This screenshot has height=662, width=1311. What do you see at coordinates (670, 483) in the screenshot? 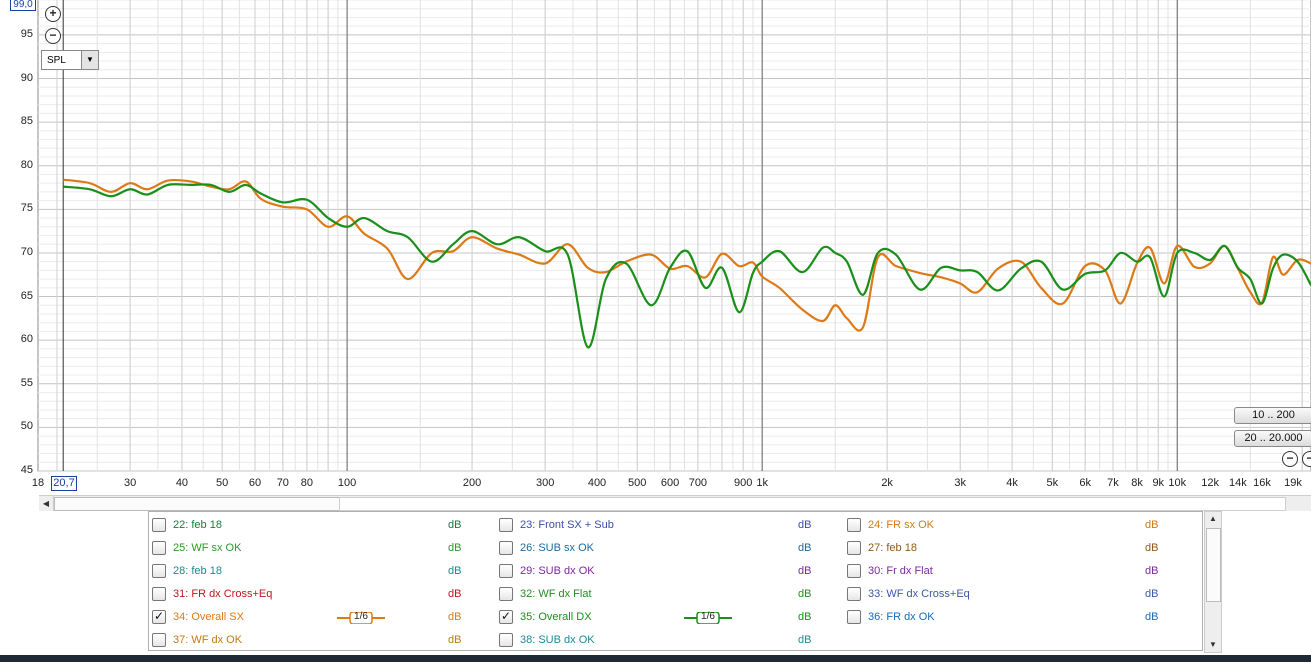
I see `x-tick-label: 600` at bounding box center [670, 483].